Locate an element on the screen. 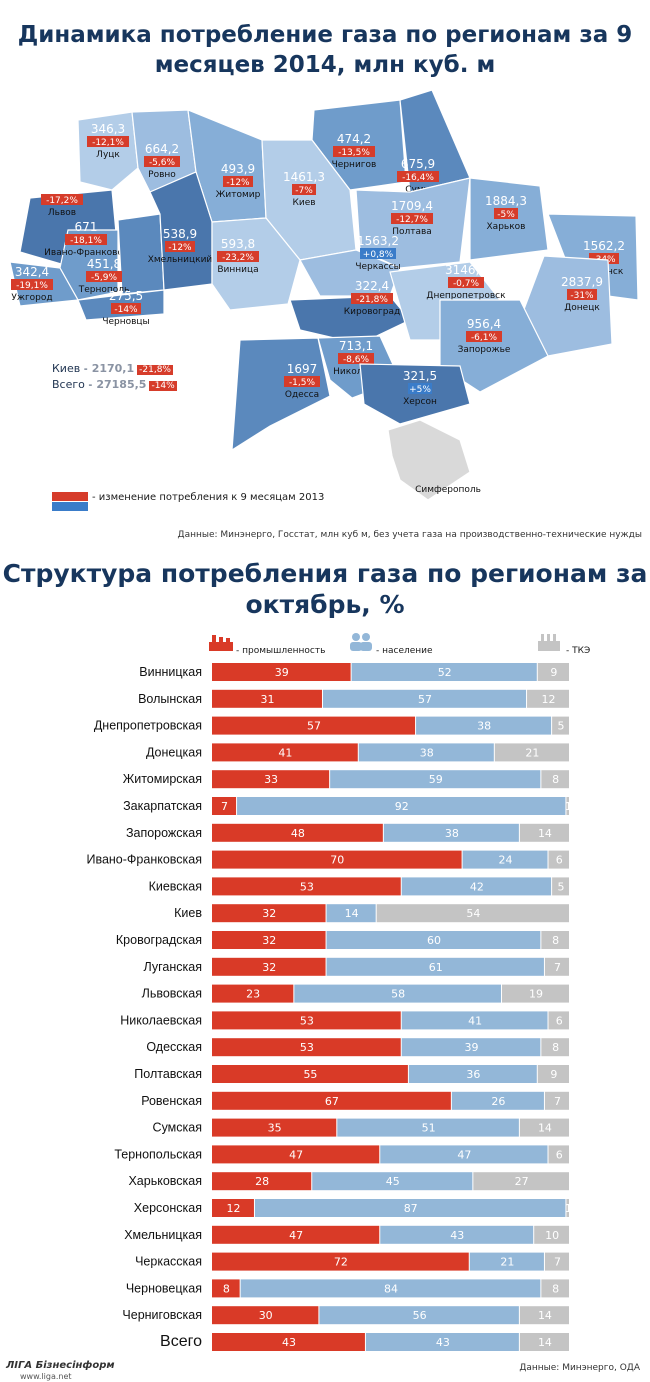  segment-value: 36 is located at coordinates (473, 1074).